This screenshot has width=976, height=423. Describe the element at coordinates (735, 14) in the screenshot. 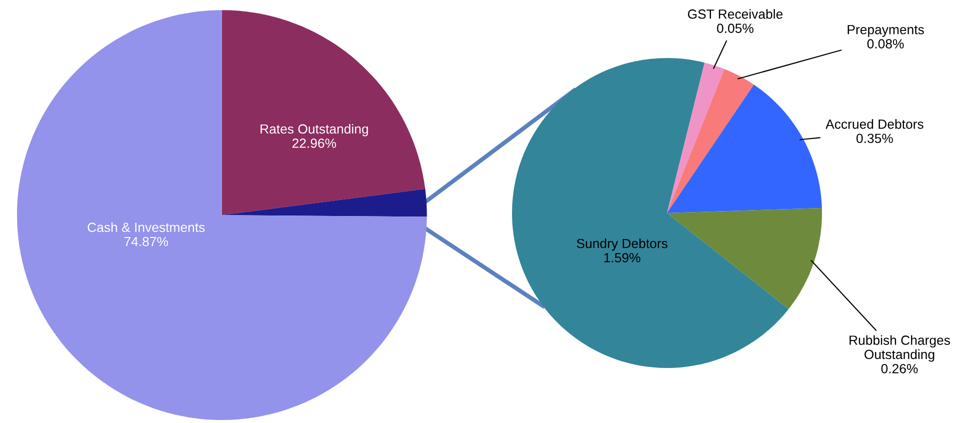

I see `slice-label: GST Receivable` at that location.